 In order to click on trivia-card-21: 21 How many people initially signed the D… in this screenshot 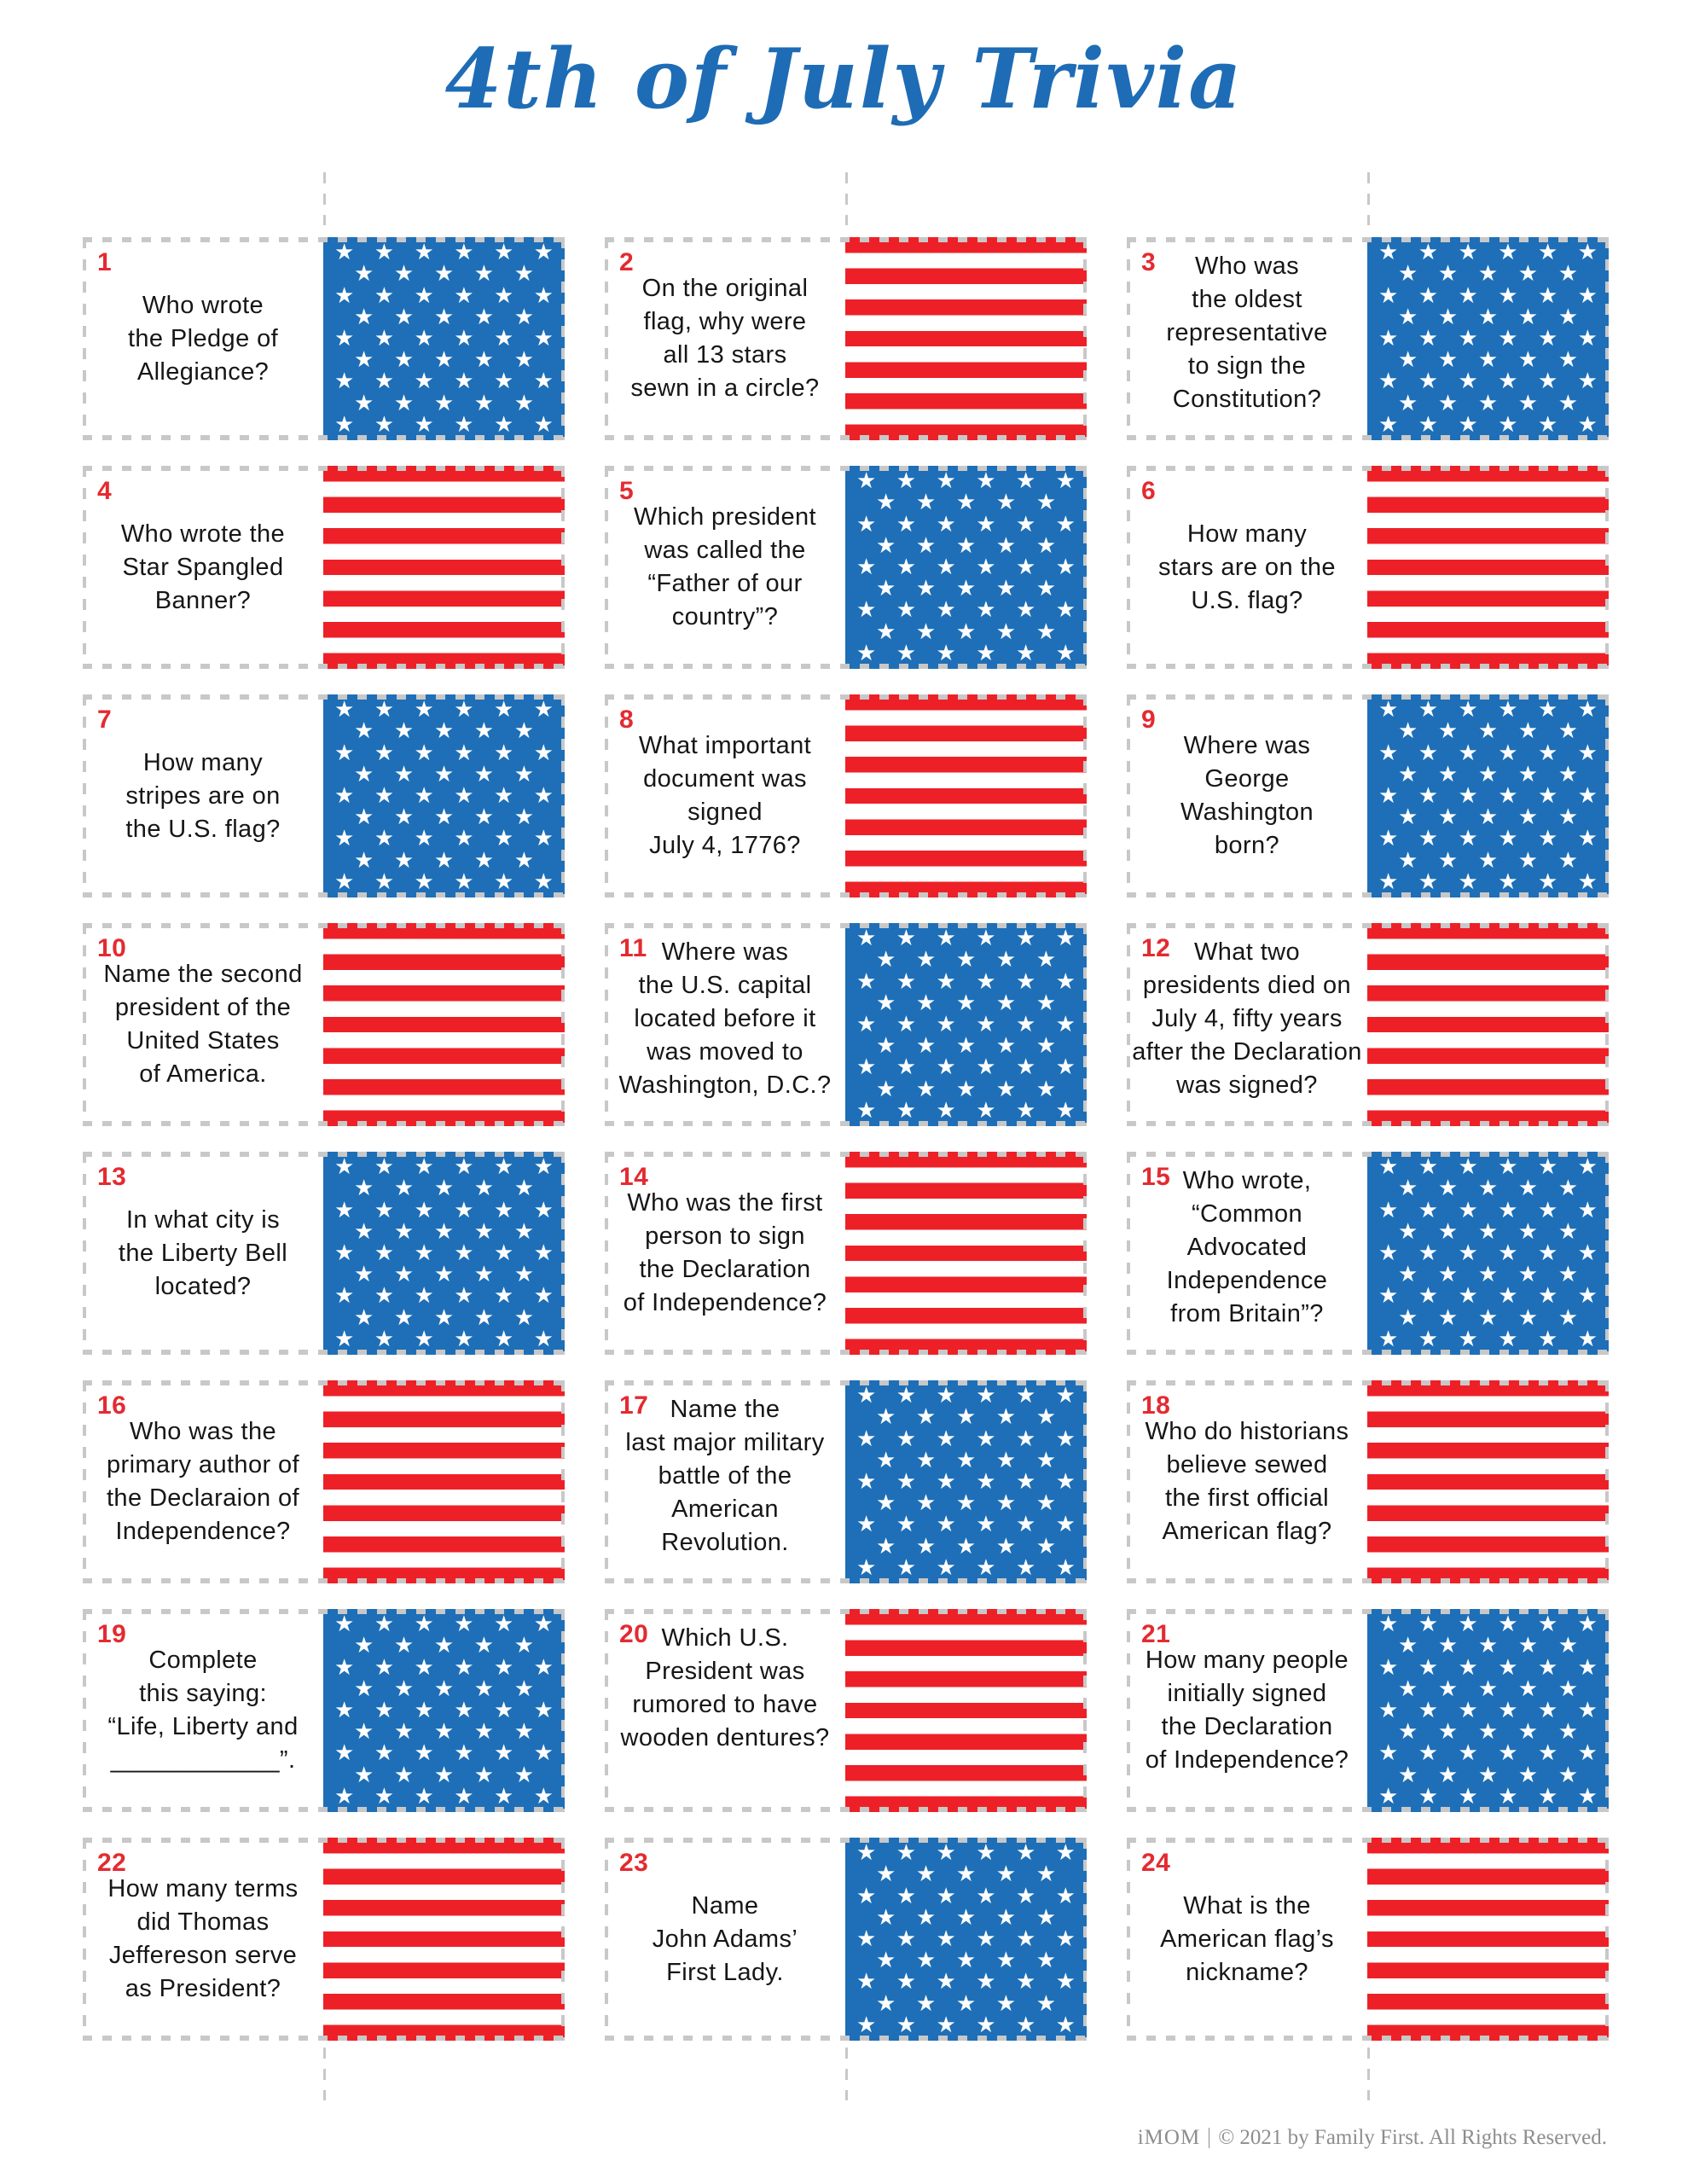, I will do `click(1368, 1710)`.